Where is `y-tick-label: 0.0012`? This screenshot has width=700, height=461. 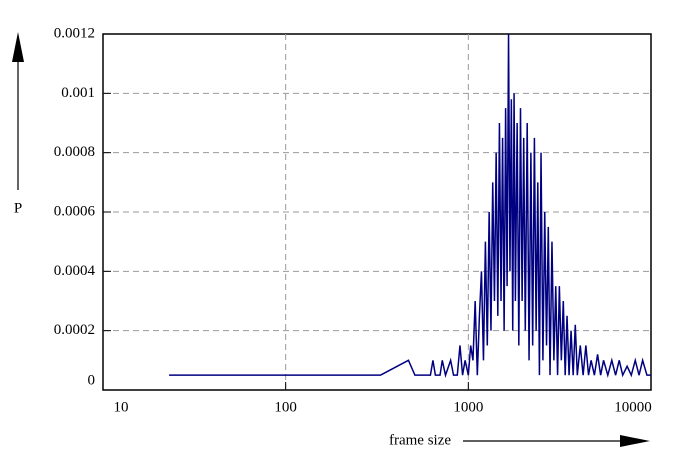
y-tick-label: 0.0012 is located at coordinates (74, 33).